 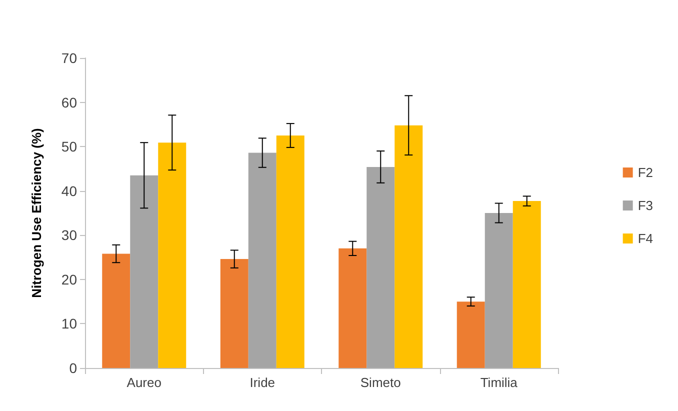 I want to click on y-tick-label: 30, so click(x=69, y=235).